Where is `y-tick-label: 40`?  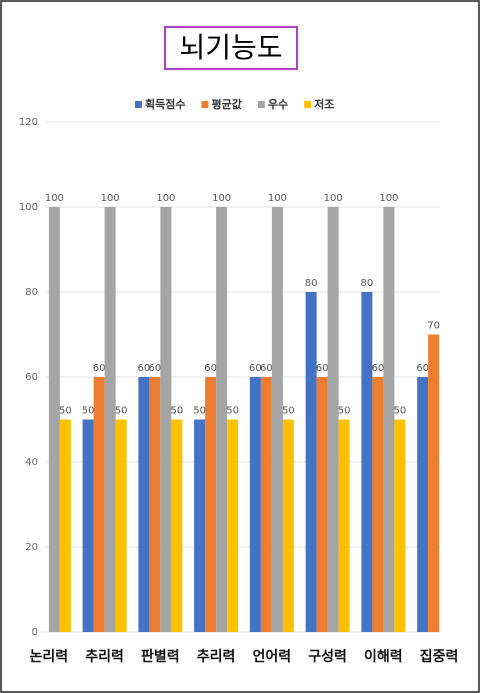
y-tick-label: 40 is located at coordinates (31, 462).